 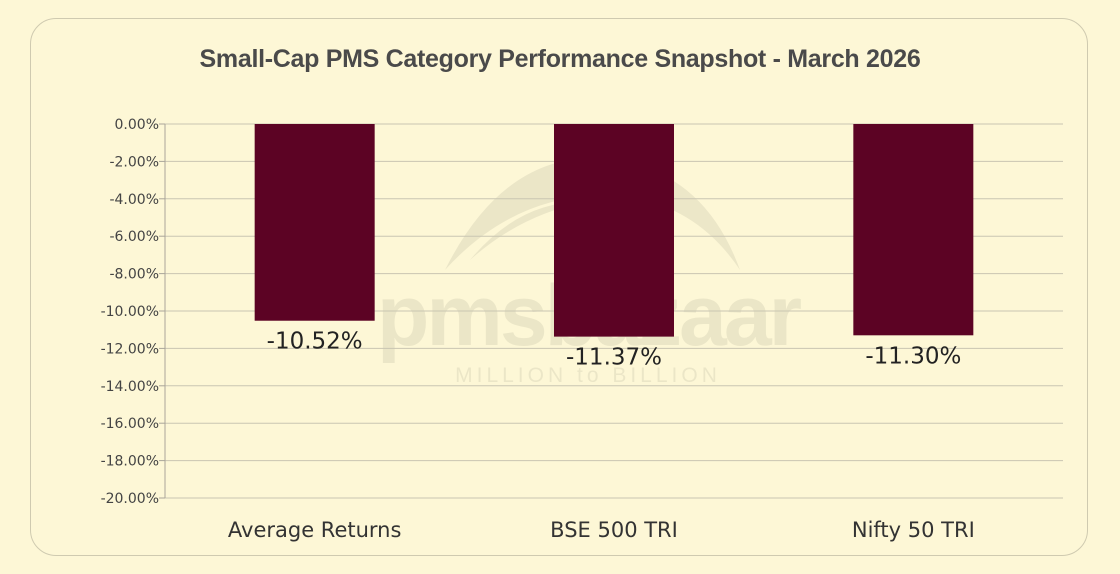 What do you see at coordinates (913, 530) in the screenshot?
I see `x-category-label: Nifty 50 TRI` at bounding box center [913, 530].